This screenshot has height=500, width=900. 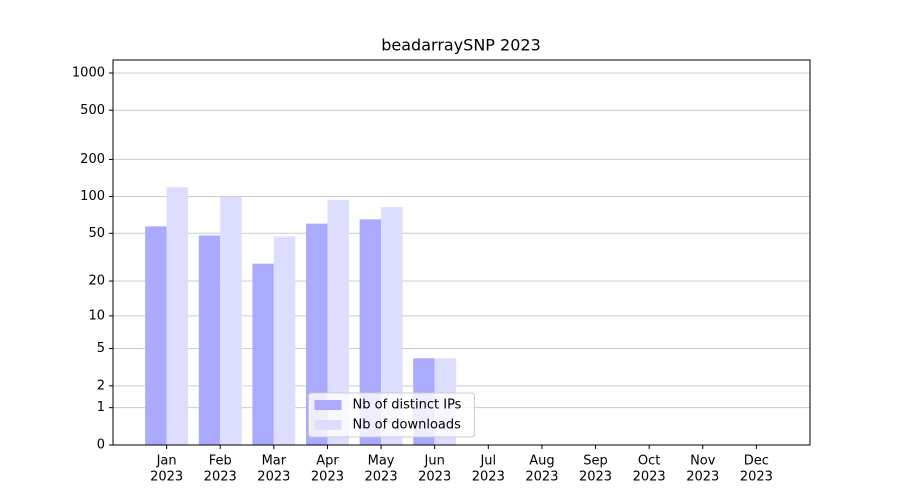 What do you see at coordinates (756, 461) in the screenshot?
I see `x-tick-label: Dec` at bounding box center [756, 461].